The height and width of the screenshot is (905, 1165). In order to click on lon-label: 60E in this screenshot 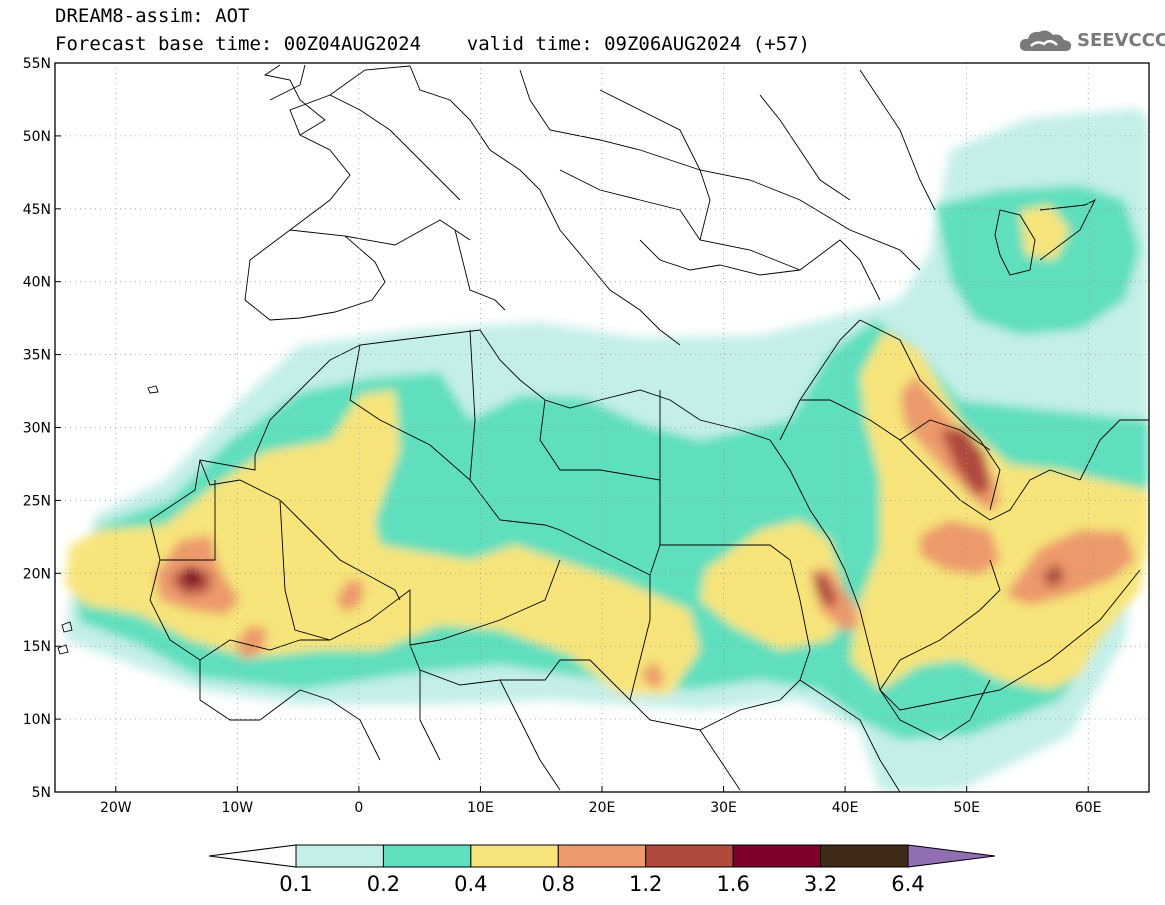, I will do `click(1088, 808)`.